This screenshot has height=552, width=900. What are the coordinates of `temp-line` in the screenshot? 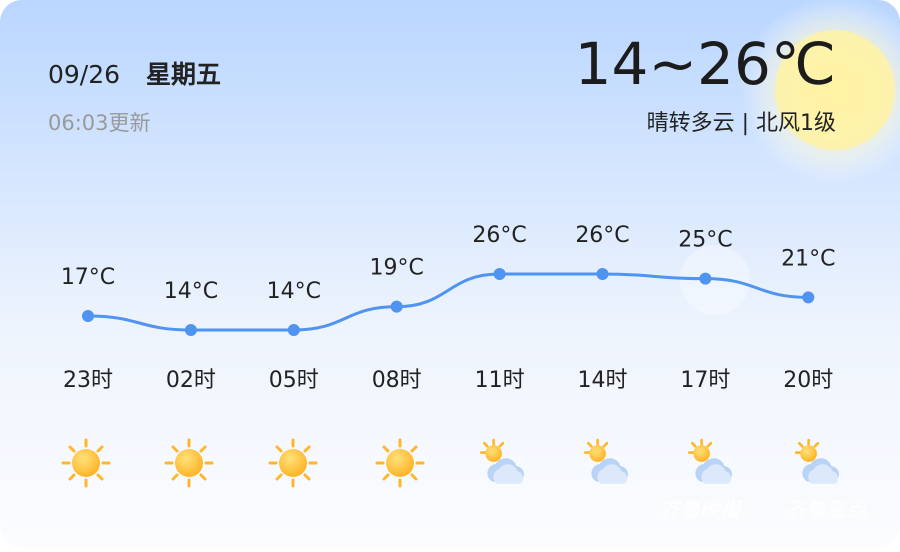 It's located at (448, 302).